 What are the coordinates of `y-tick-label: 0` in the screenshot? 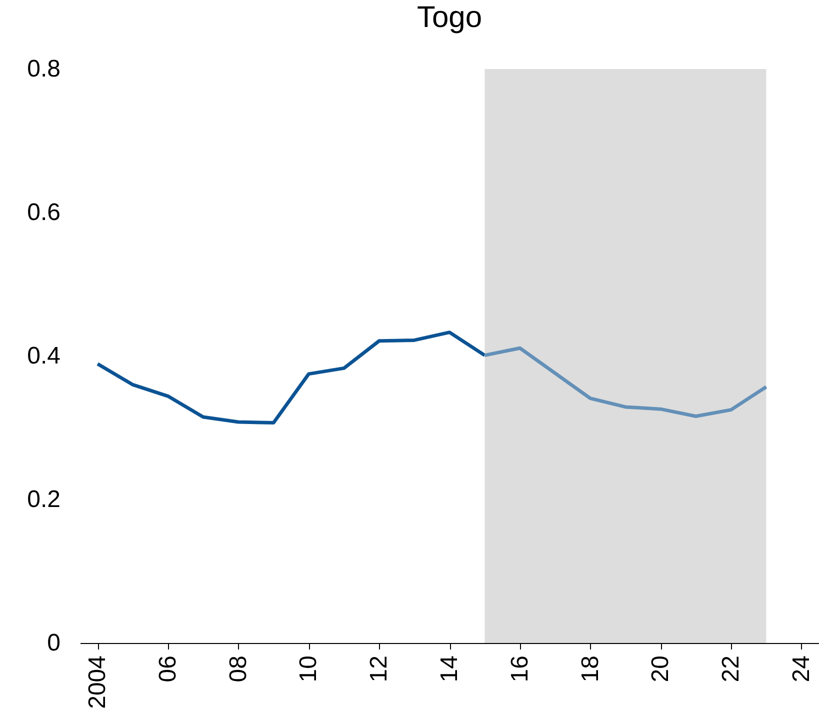 It's located at (53, 643).